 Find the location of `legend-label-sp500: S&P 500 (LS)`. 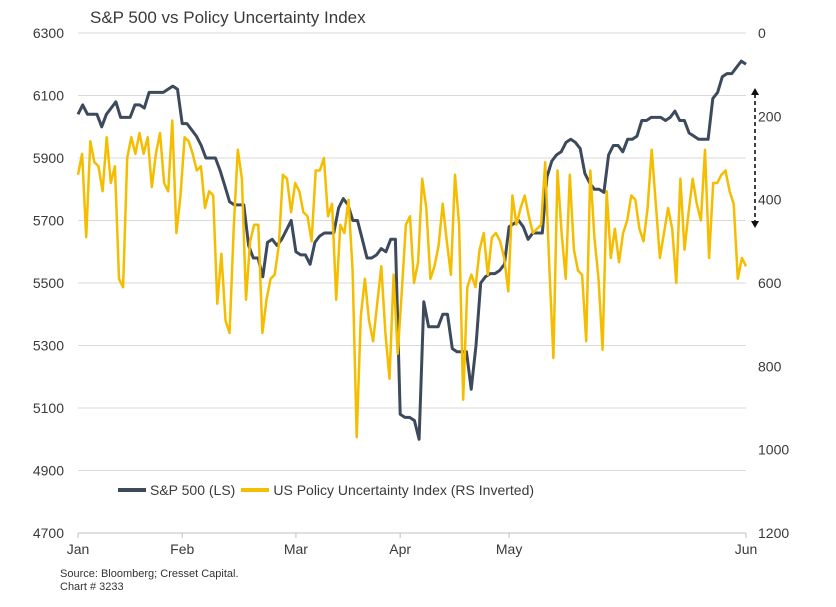

legend-label-sp500: S&P 500 (LS) is located at coordinates (193, 490).